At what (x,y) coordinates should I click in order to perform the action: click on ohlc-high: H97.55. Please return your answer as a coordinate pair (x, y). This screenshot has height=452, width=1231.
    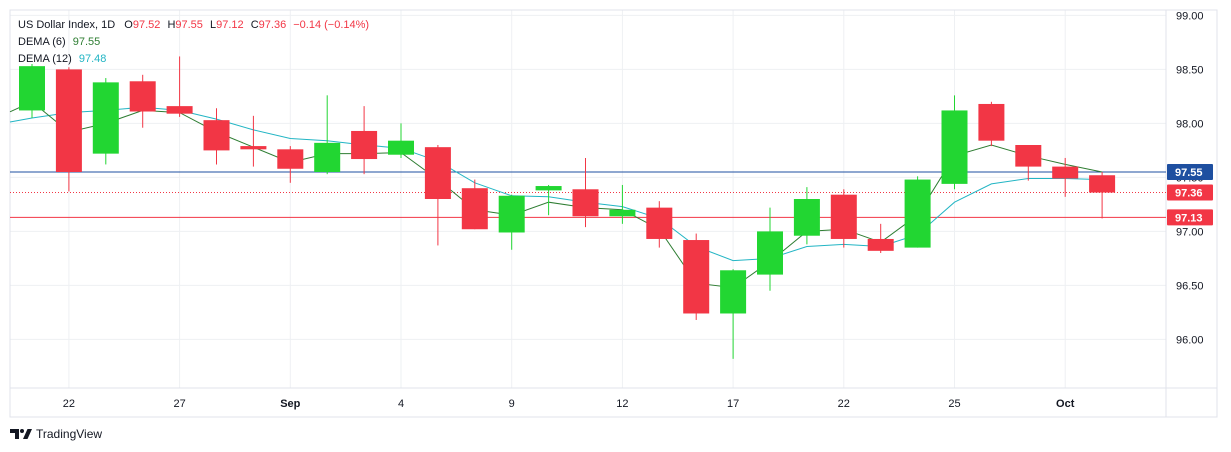
    Looking at the image, I should click on (185, 25).